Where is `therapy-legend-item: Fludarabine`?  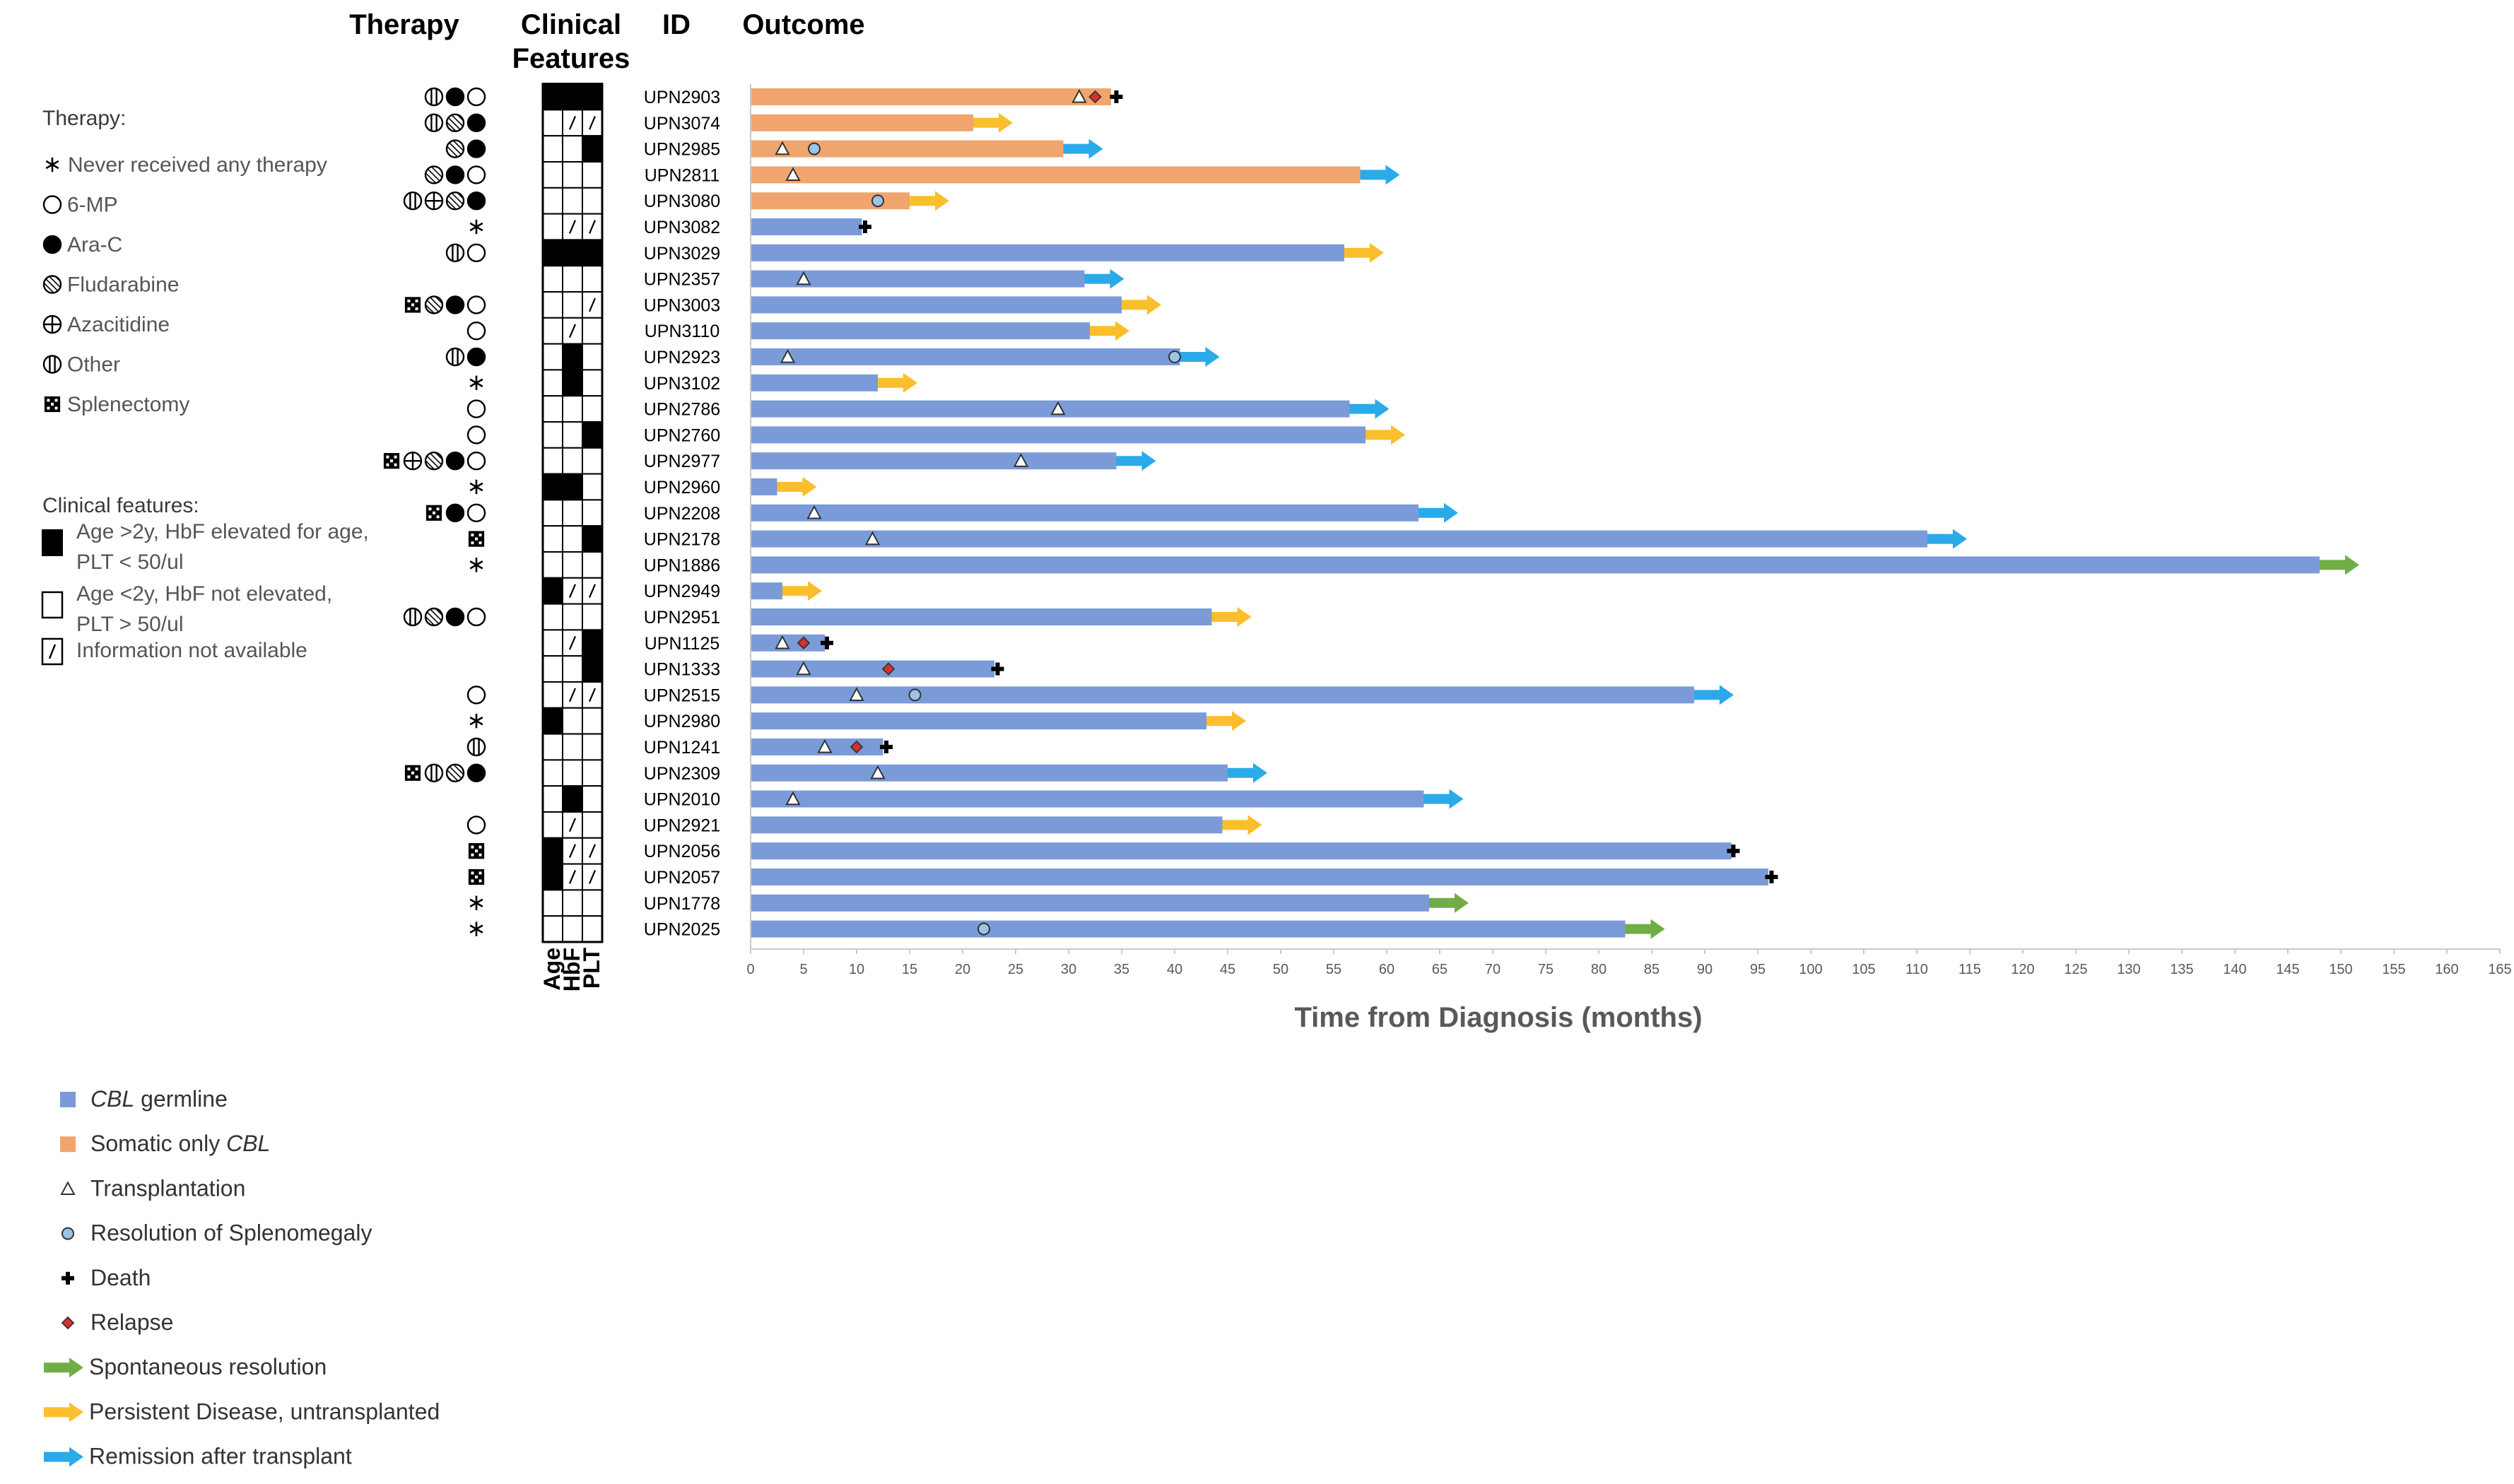
therapy-legend-item: Fludarabine is located at coordinates (110, 285).